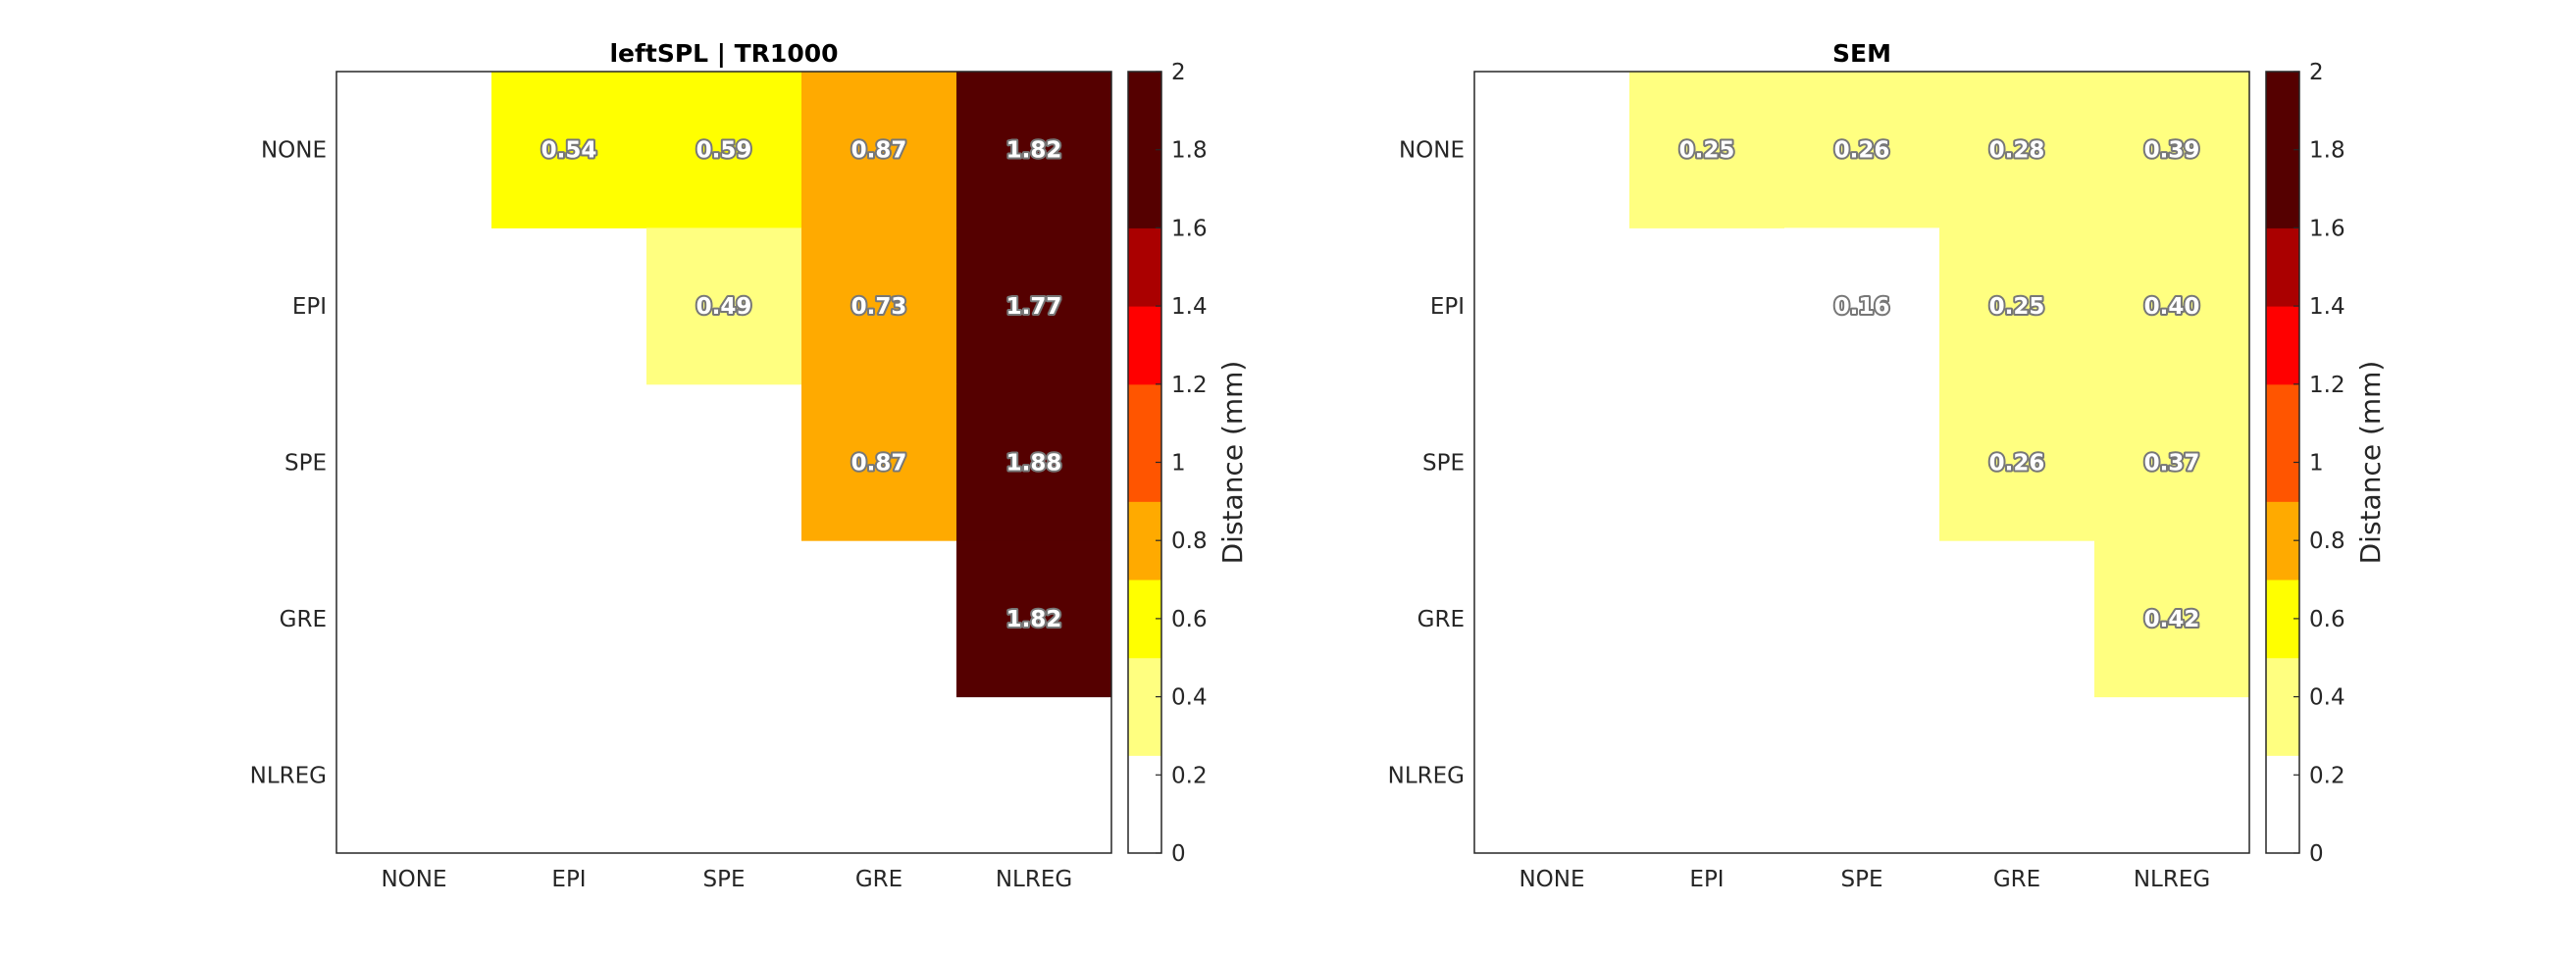 This screenshot has height=957, width=2576. I want to click on cell-value-label: 1.88, so click(1034, 464).